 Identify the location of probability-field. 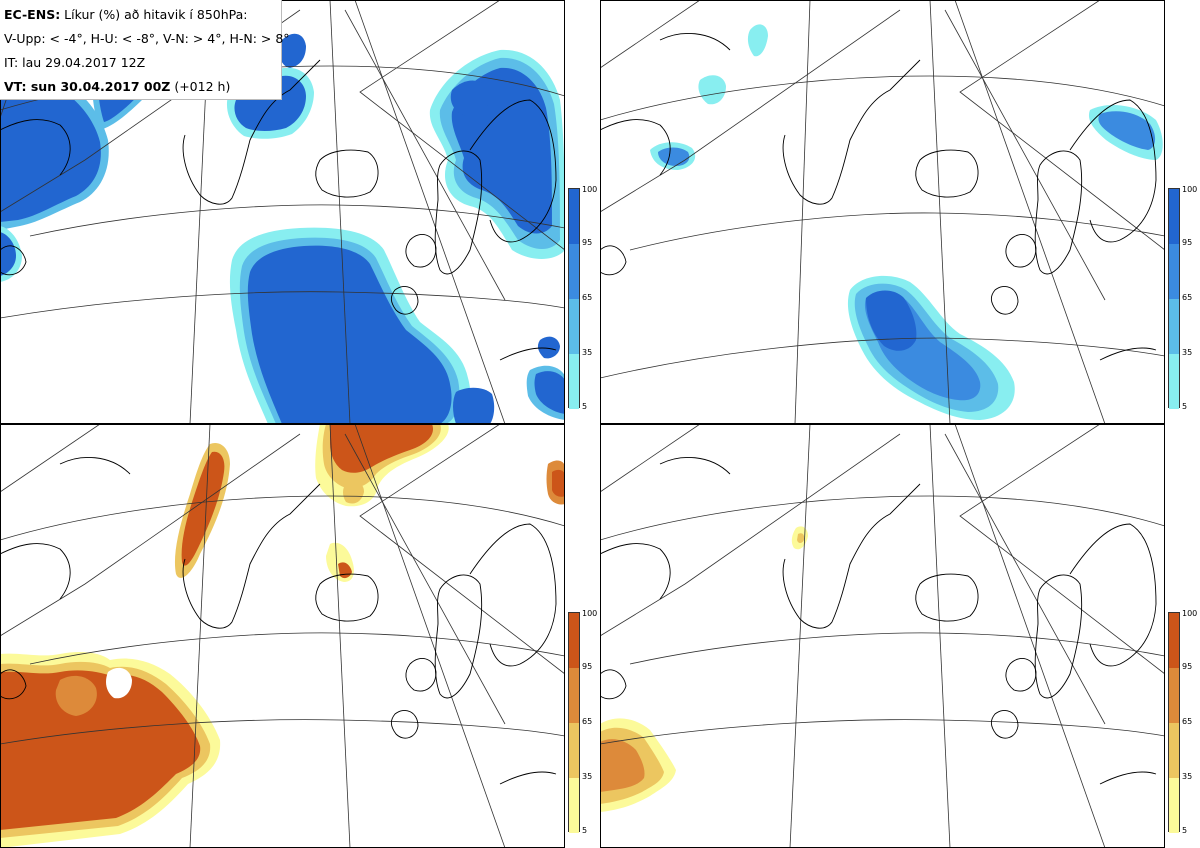
(704, 669).